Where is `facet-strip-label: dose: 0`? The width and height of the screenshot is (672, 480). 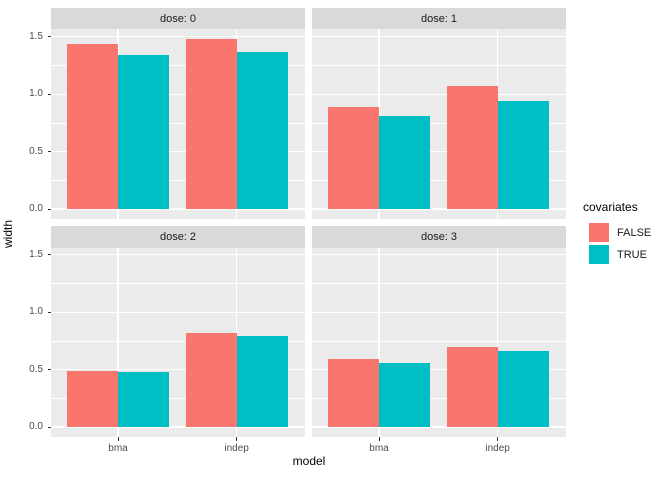
facet-strip-label: dose: 0 is located at coordinates (178, 18).